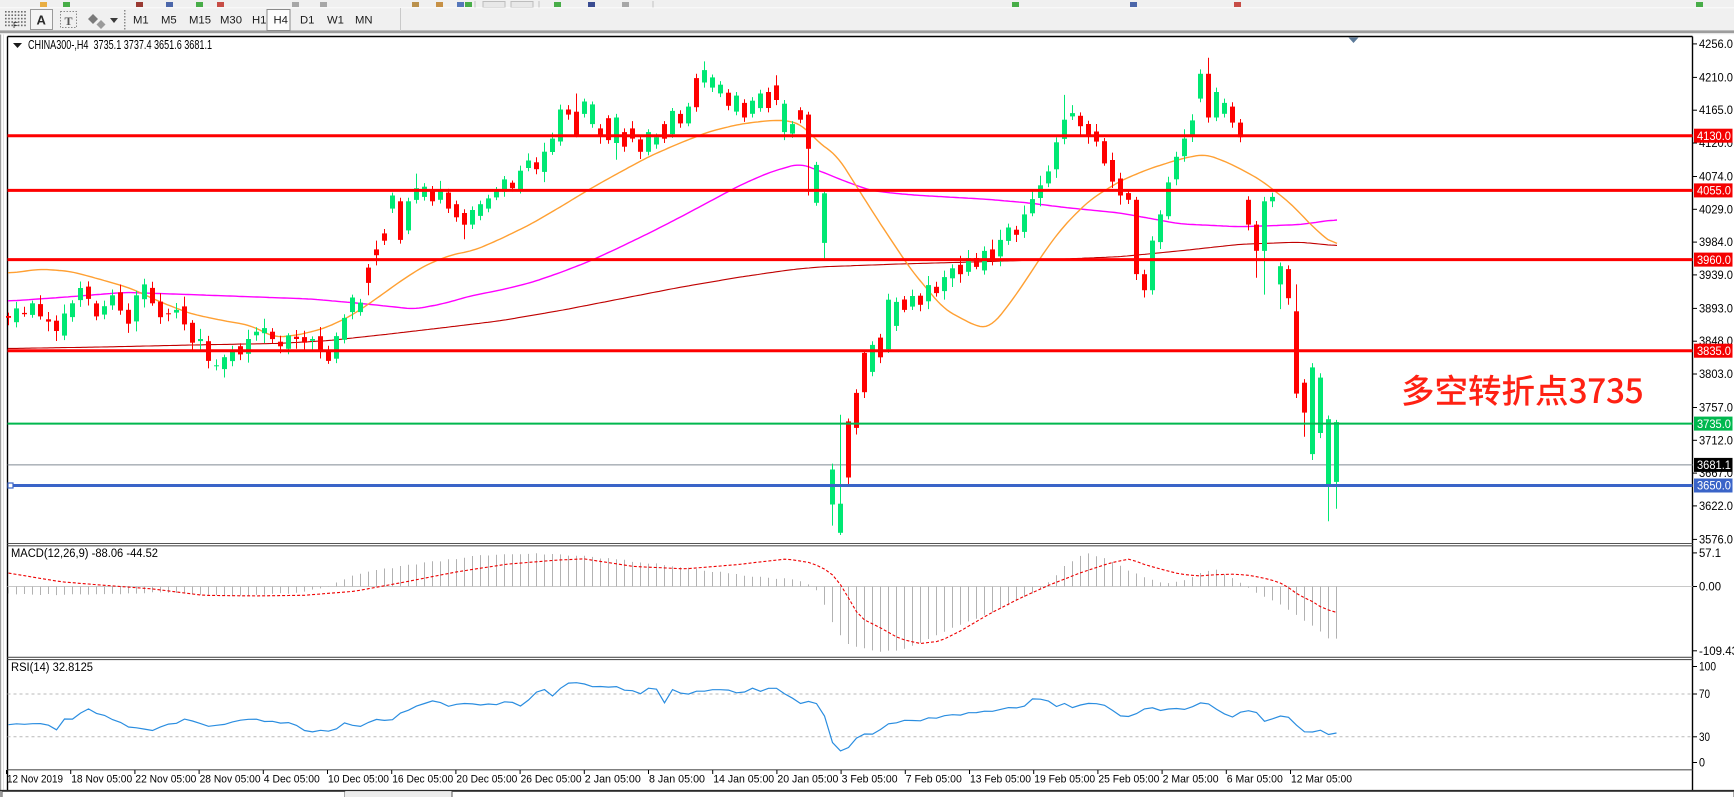  What do you see at coordinates (169, 21) in the screenshot?
I see `svg-text: M5` at bounding box center [169, 21].